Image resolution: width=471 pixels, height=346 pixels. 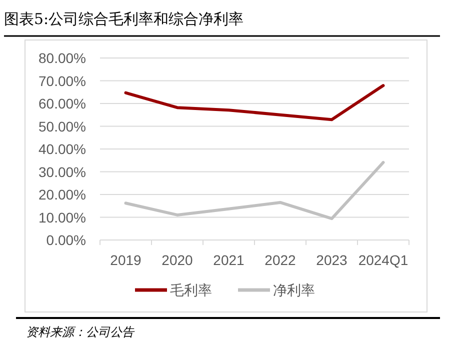 I want to click on y-tick-label: 10.00%, so click(x=62, y=217).